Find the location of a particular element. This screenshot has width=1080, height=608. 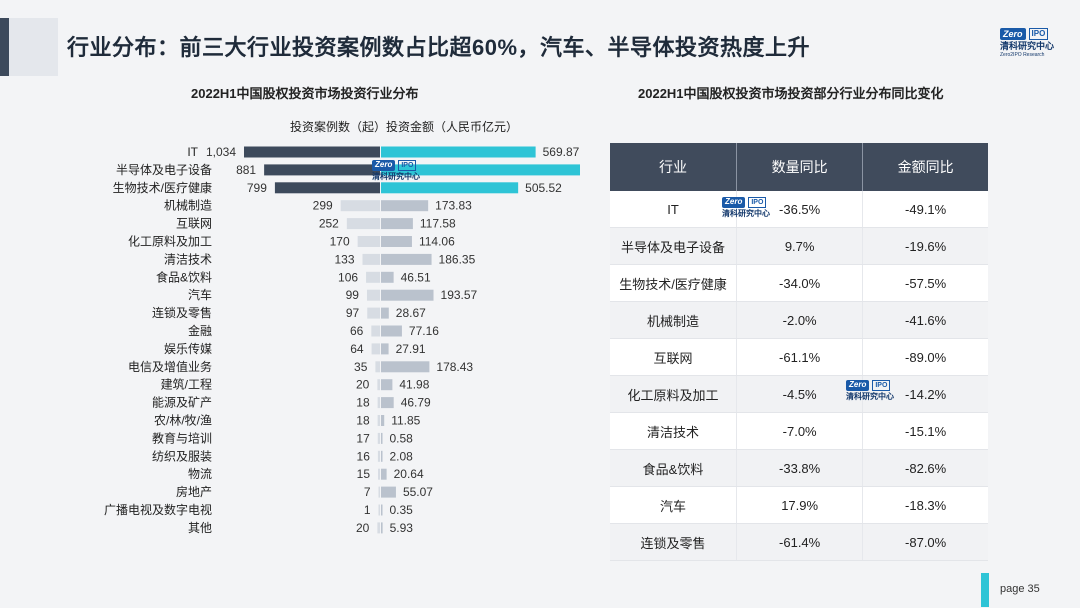

cell-amount-yoy: -14.2% is located at coordinates (925, 394).